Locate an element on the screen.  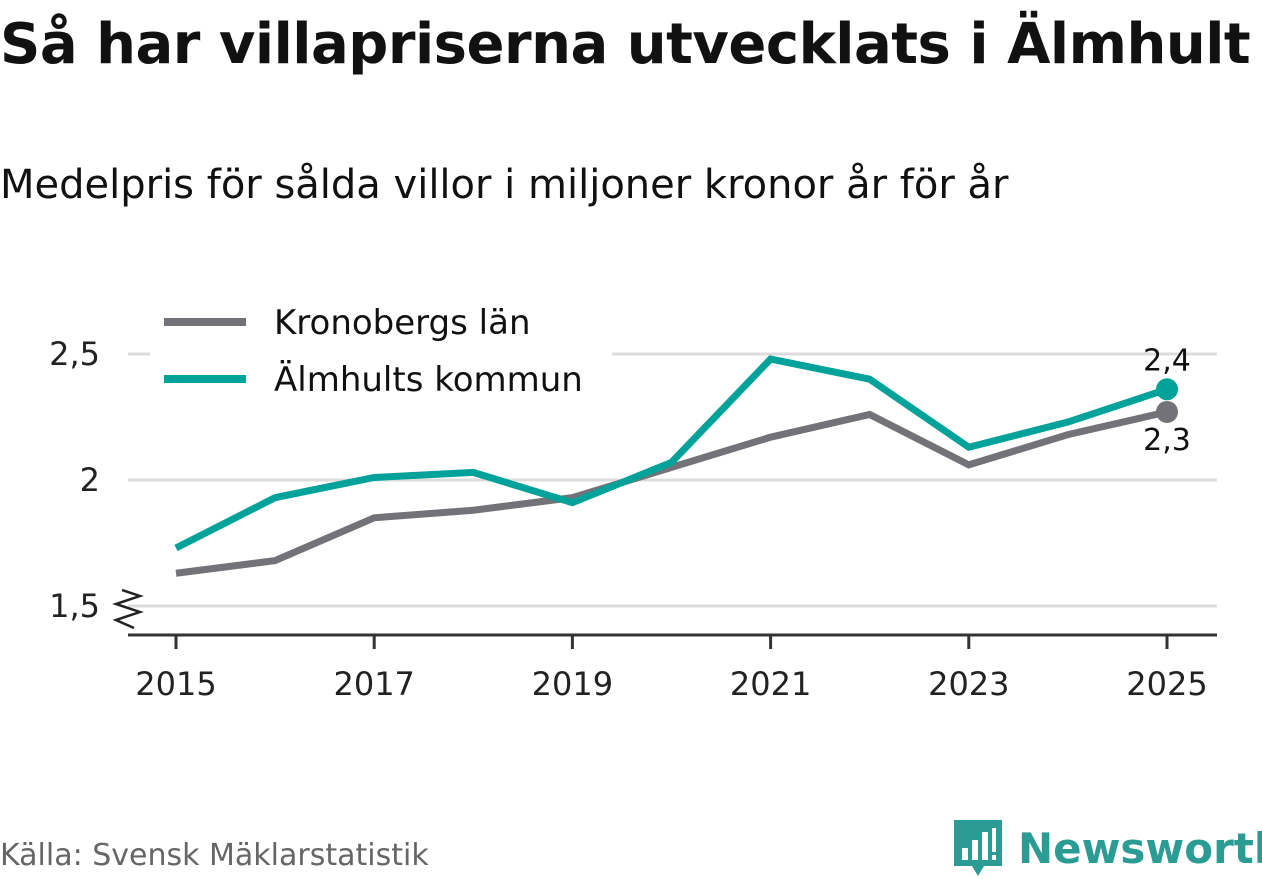
brand-name: Newsworthy is located at coordinates (1140, 848).